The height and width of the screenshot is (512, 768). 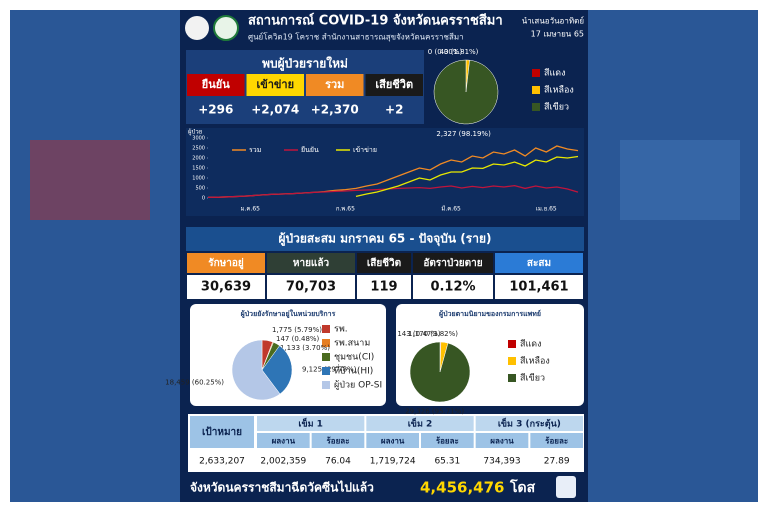 I want to click on new-cases-value: +2,370, so click(x=335, y=110).